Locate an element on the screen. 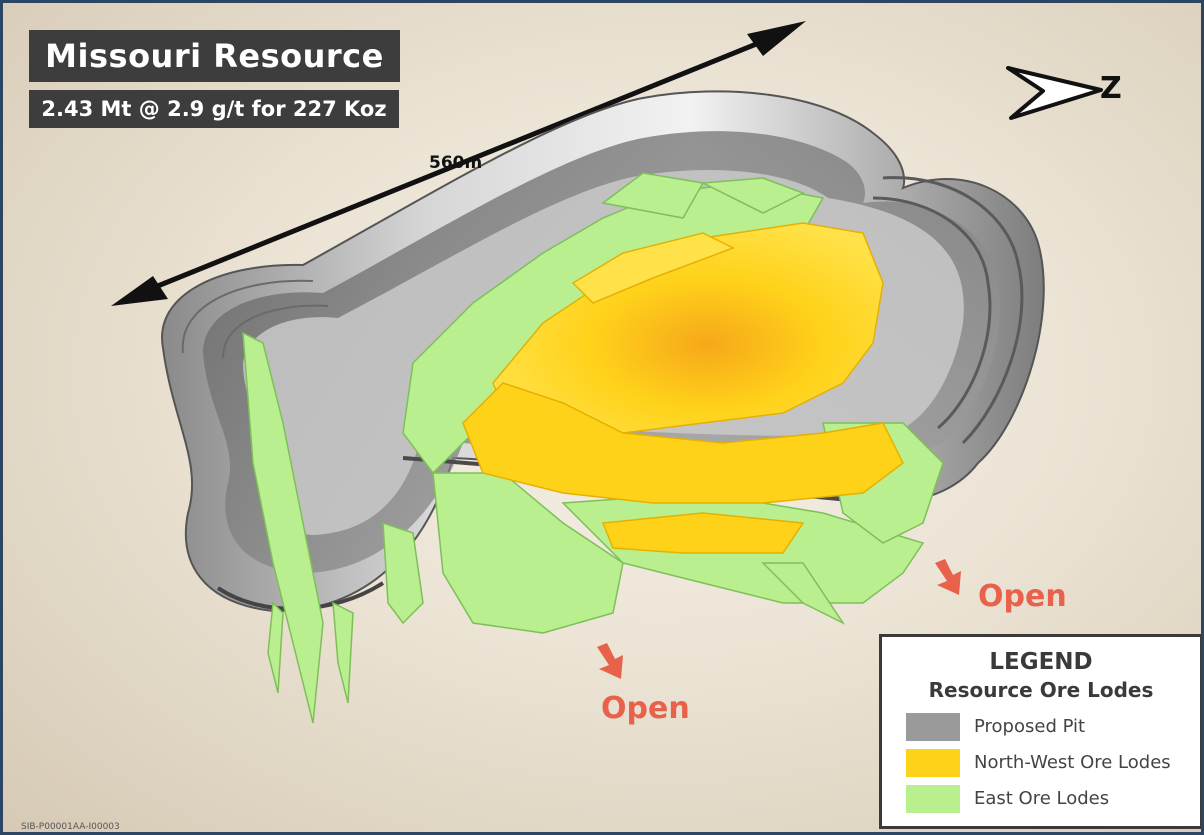  legend-swatch-north-west is located at coordinates (933, 763).